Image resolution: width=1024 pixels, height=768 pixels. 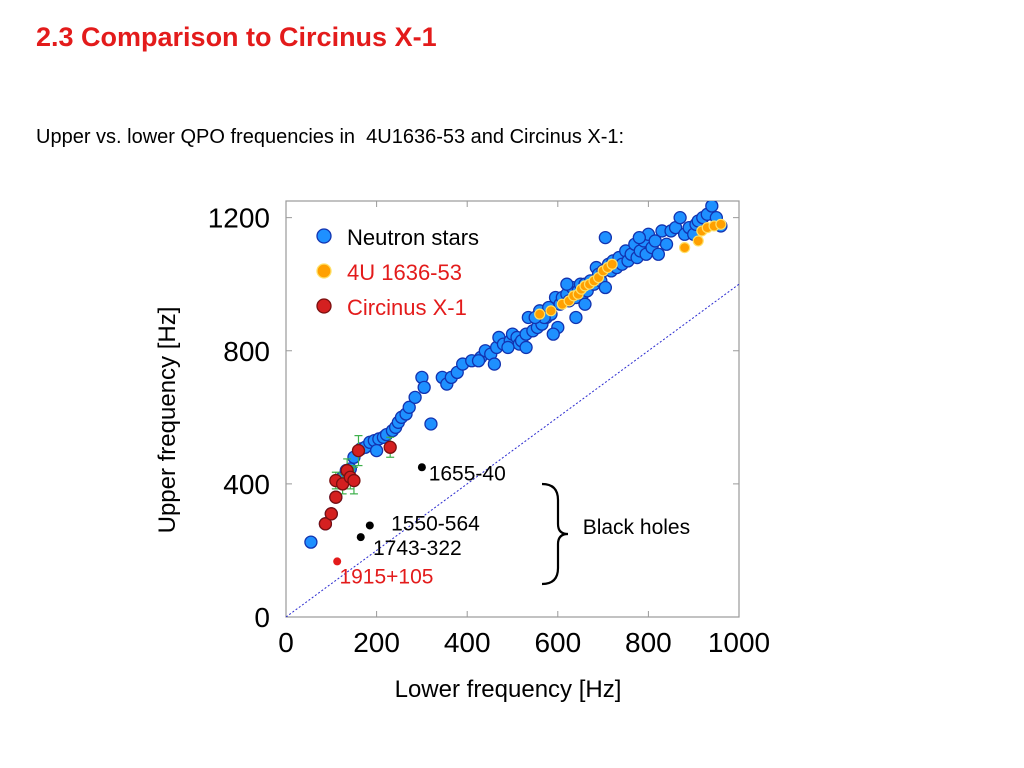 I want to click on legend-label: 4U 1636-53, so click(x=404, y=272).